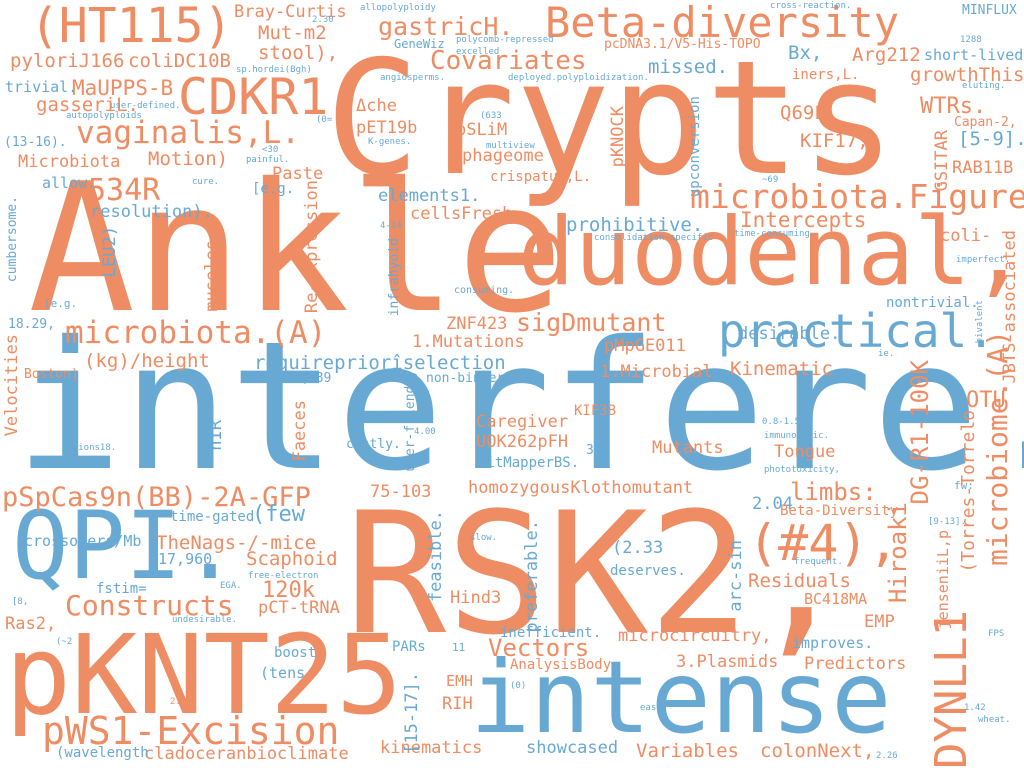  I want to click on word-uok262: UOK262pFH, so click(522, 442).